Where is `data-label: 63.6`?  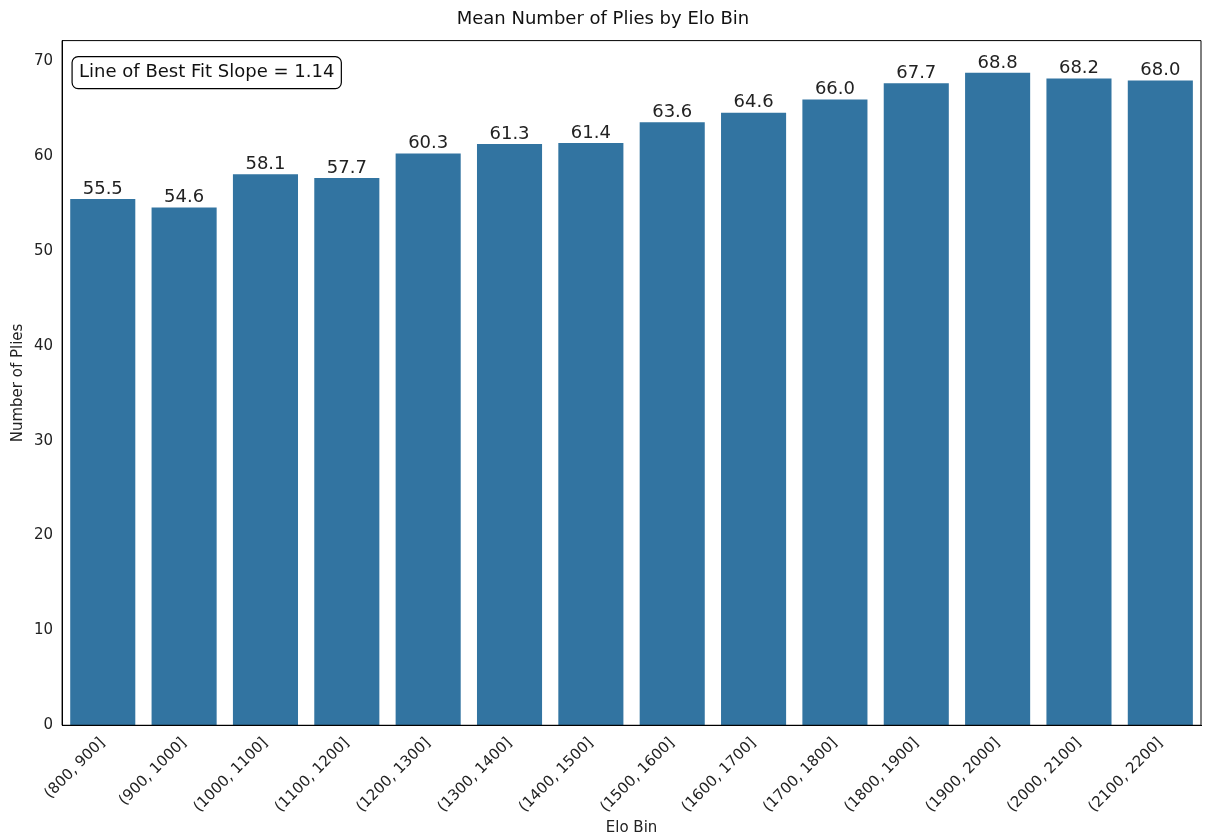
data-label: 63.6 is located at coordinates (672, 110).